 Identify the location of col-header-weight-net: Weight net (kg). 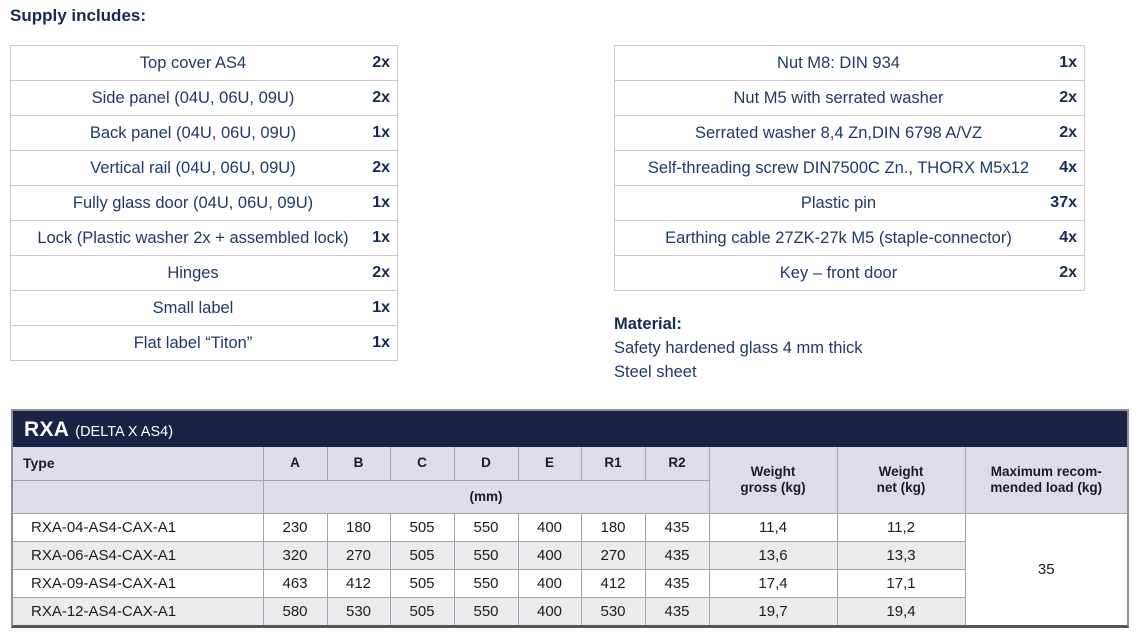
(901, 480).